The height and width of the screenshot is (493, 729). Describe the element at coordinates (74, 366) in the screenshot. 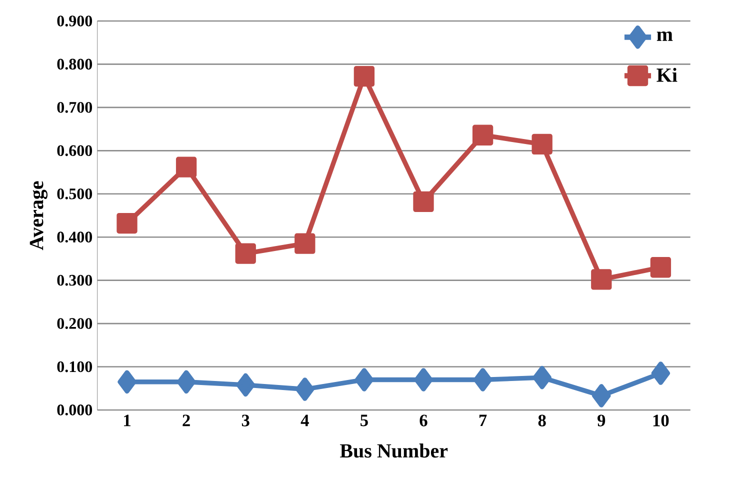

I see `y-tick-label: 0.100` at that location.